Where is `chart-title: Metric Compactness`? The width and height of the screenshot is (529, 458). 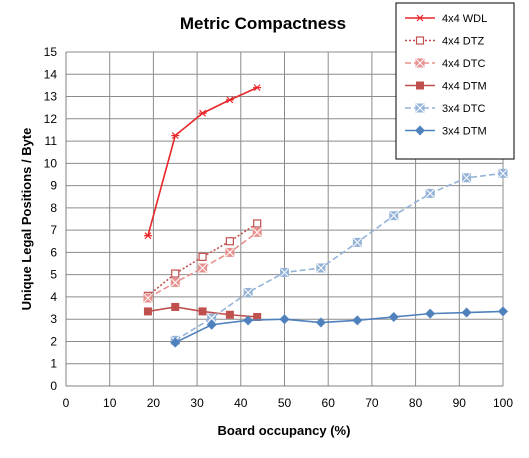
chart-title: Metric Compactness is located at coordinates (263, 23).